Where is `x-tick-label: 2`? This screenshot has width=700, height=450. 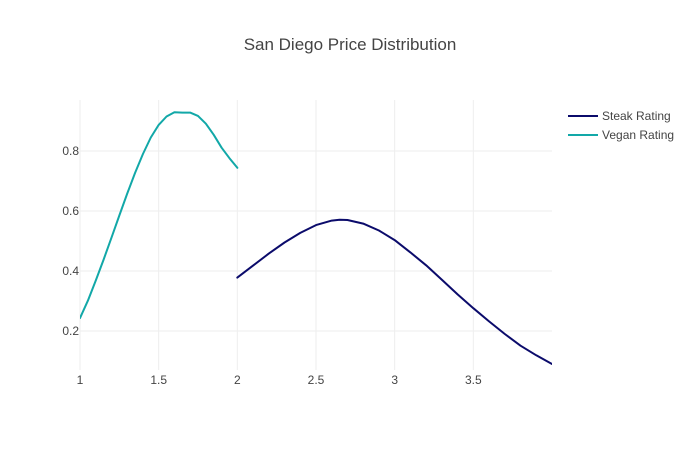
x-tick-label: 2 is located at coordinates (237, 380).